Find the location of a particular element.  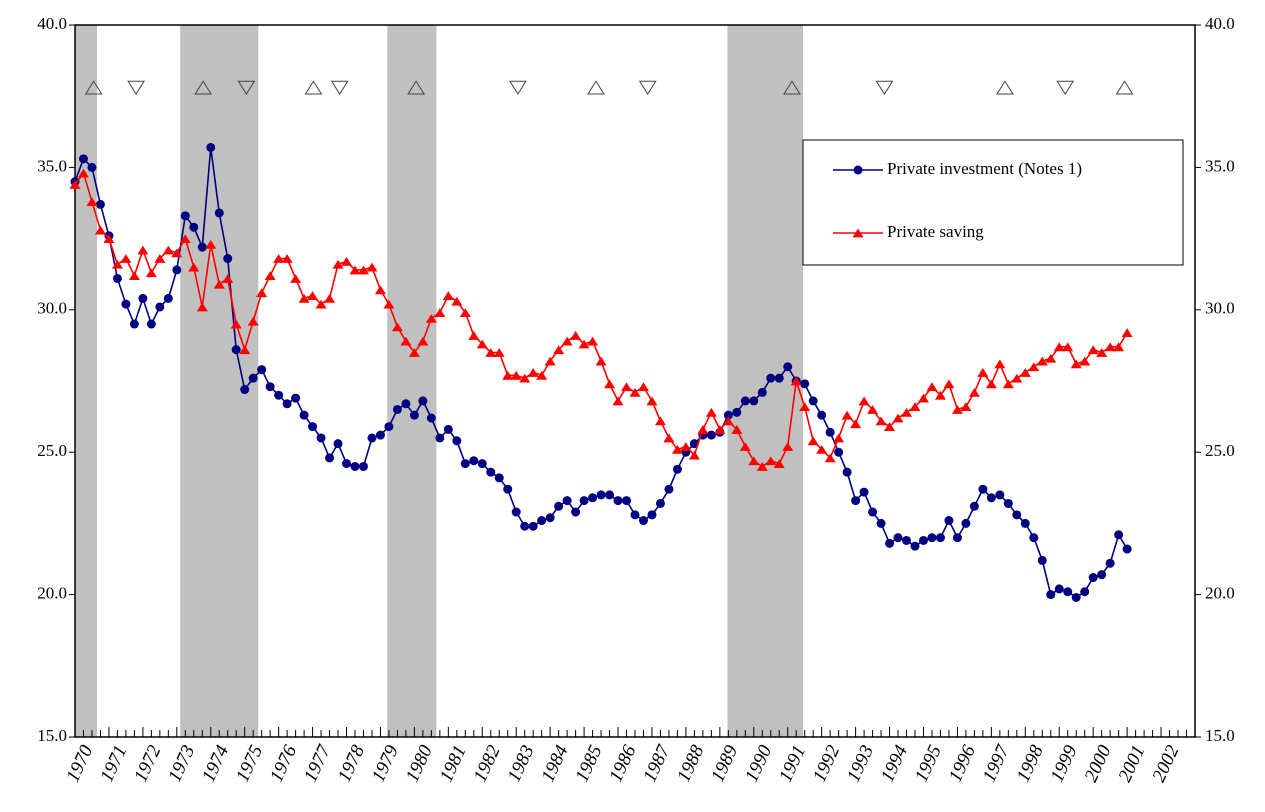

y-tick-label: 25.0 is located at coordinates (52, 450).